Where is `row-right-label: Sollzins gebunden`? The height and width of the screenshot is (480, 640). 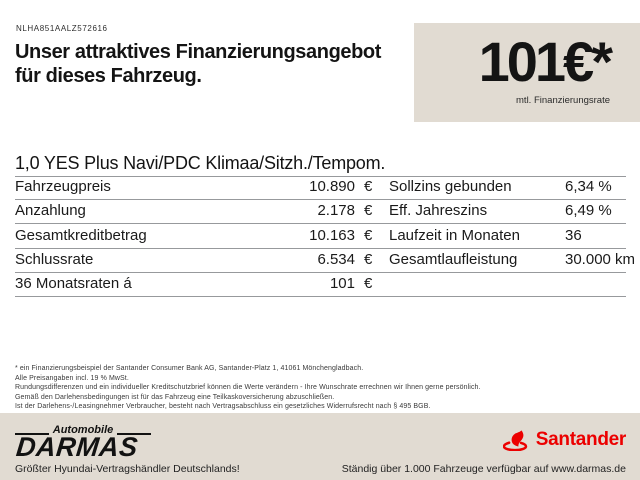 row-right-label: Sollzins gebunden is located at coordinates (450, 187).